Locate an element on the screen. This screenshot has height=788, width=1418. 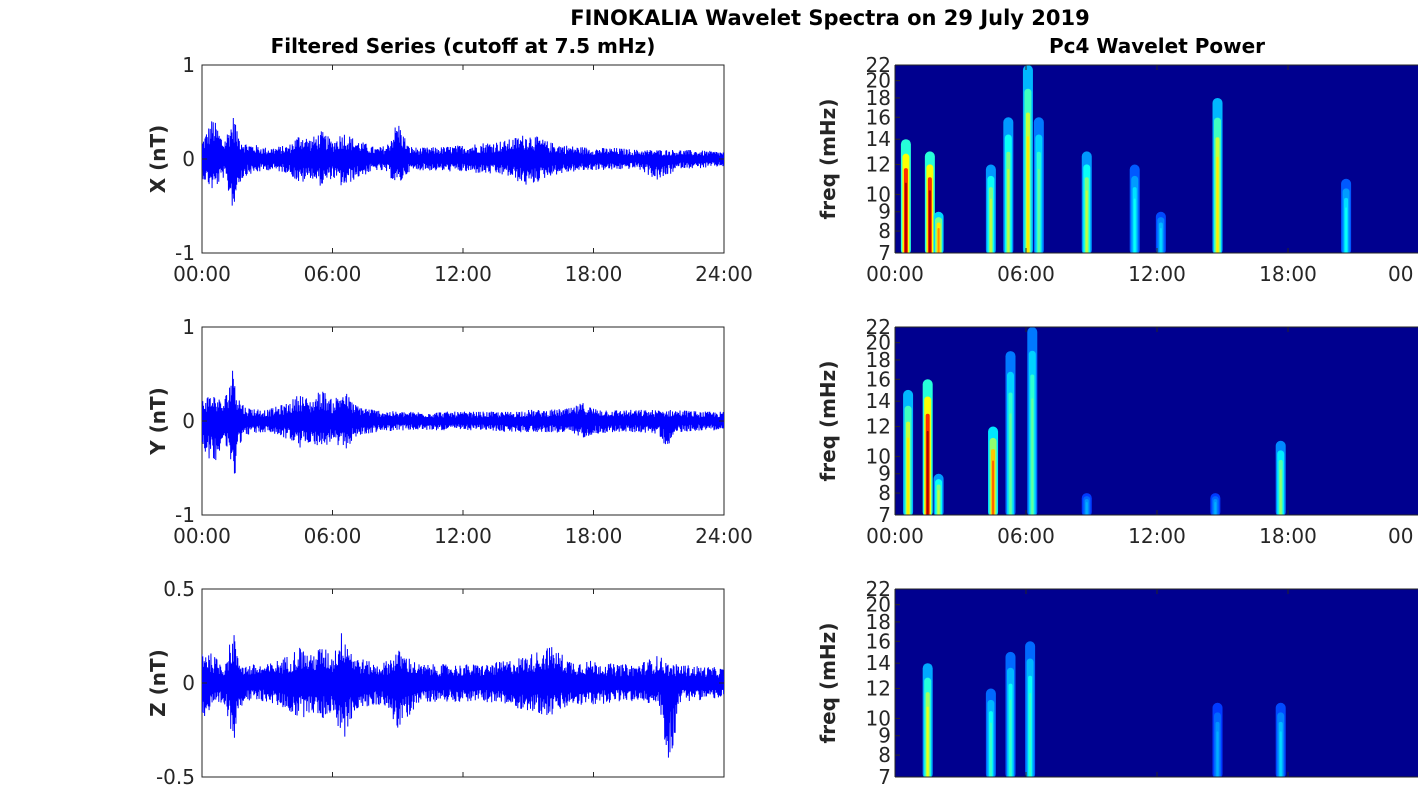
series-panel-x: 00:00 06:00 12:00 18:00 24:00 1 0 -1 X (nT) is located at coordinates (449, 169).